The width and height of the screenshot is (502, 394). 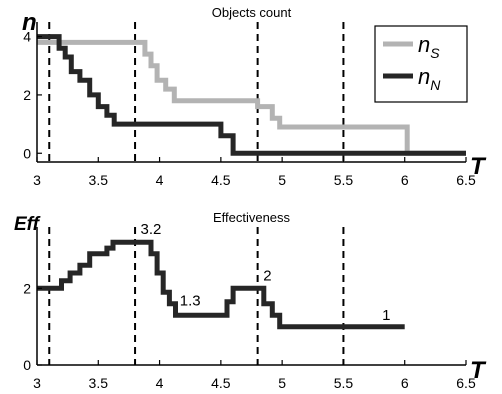 What do you see at coordinates (344, 180) in the screenshot?
I see `x-tick-label-1-6: 5.5` at bounding box center [344, 180].